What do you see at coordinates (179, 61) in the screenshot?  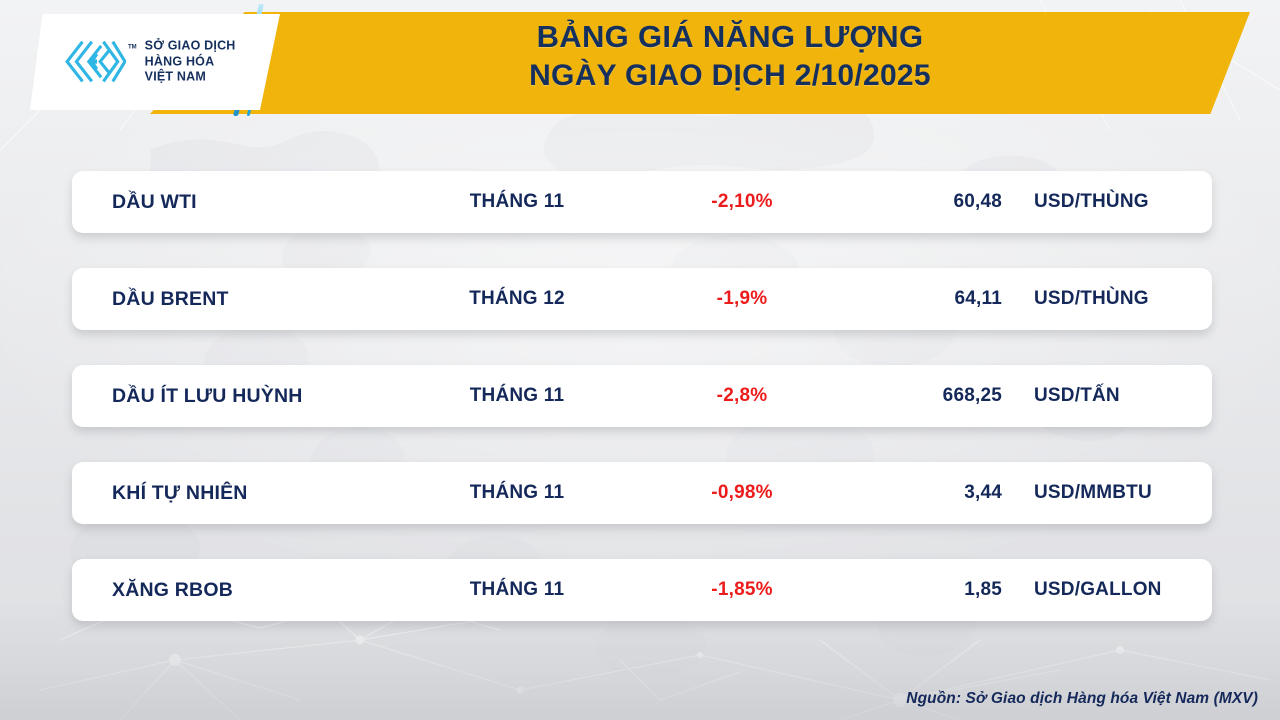 I see `logo-text-line2: HÀNG HÓA` at bounding box center [179, 61].